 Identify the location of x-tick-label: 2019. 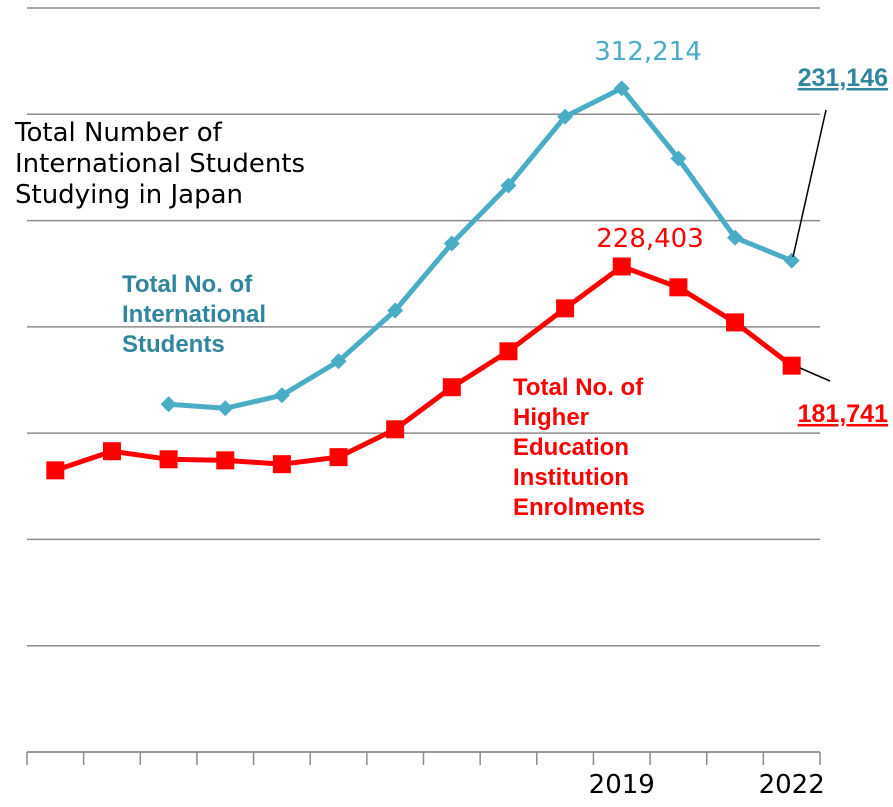
(622, 785).